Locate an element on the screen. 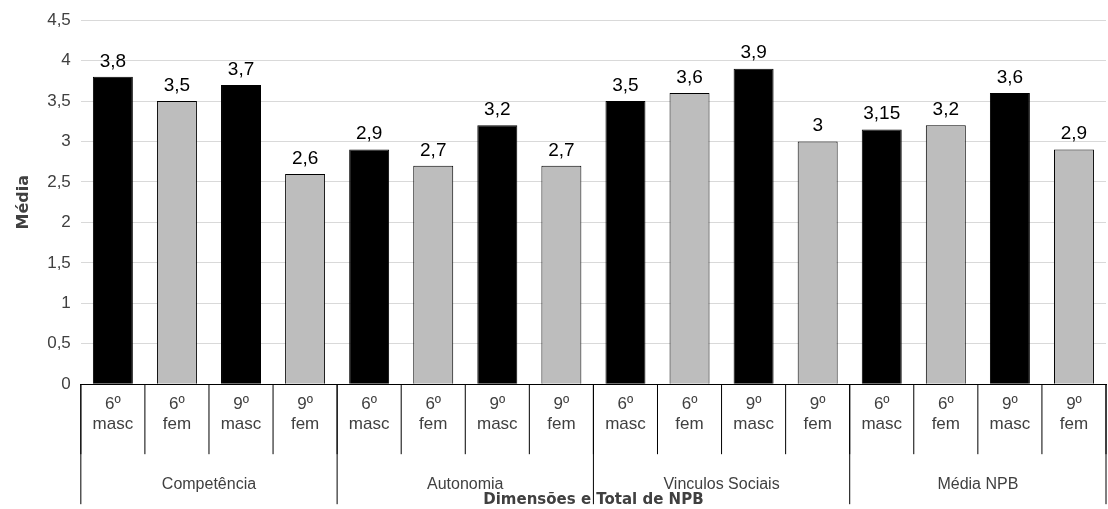  y-tick-label: 4,5 is located at coordinates (59, 19).